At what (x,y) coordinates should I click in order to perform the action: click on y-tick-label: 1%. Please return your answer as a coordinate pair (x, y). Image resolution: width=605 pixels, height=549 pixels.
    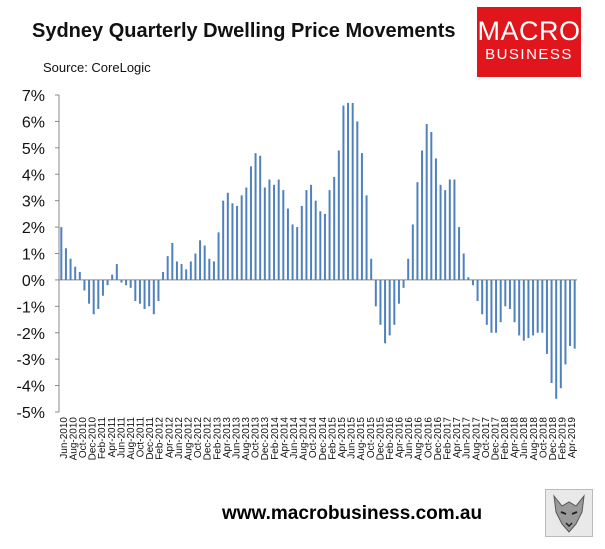
    Looking at the image, I should click on (33, 255).